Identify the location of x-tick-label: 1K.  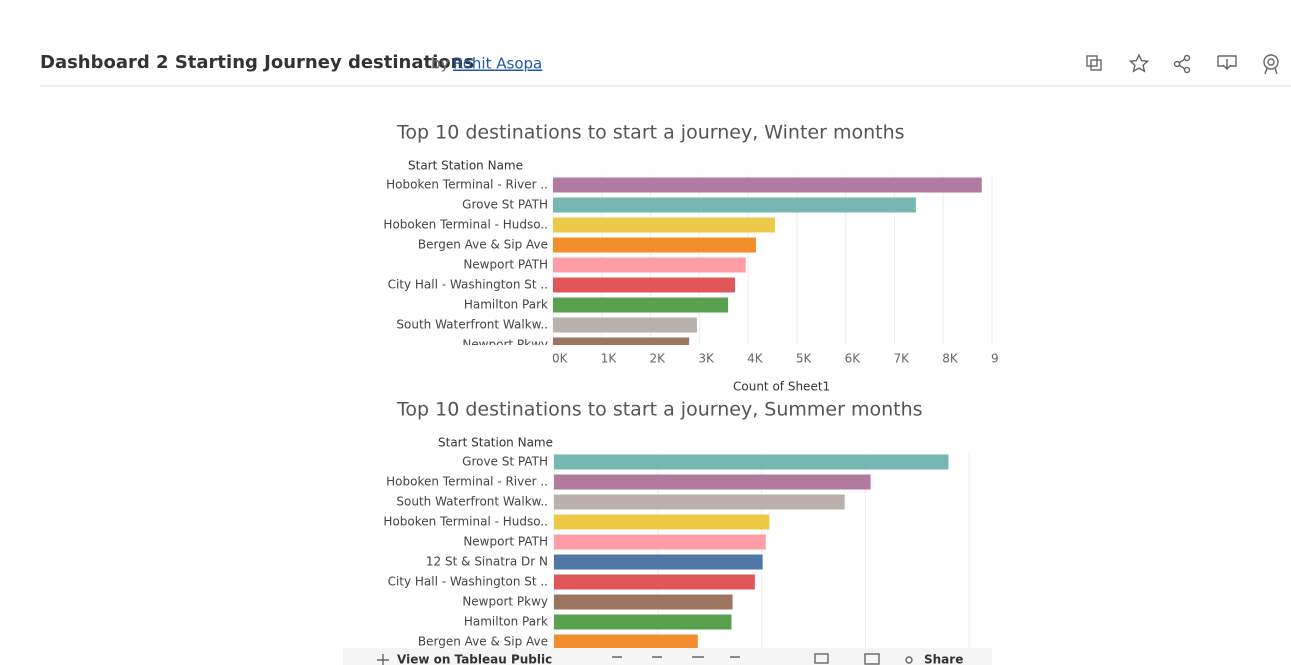
(609, 359).